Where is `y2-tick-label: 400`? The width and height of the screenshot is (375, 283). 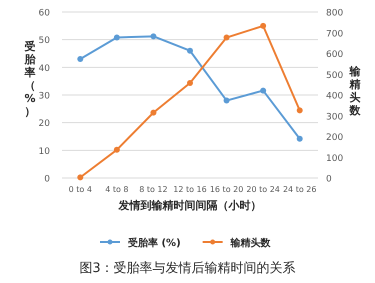 y2-tick-label: 400 is located at coordinates (335, 97).